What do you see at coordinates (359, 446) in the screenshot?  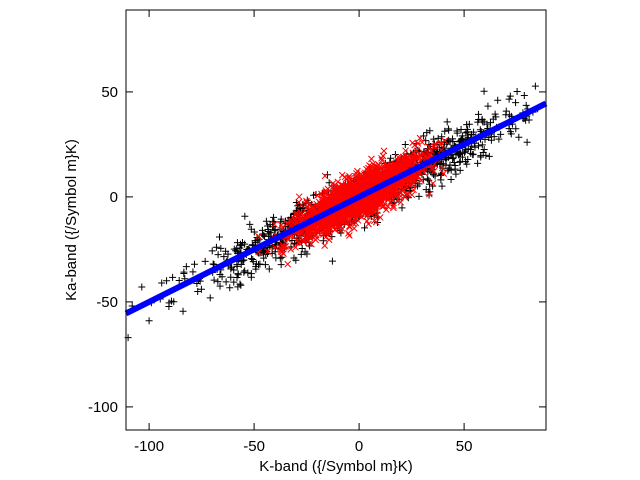 I see `x-tick-label: 0` at bounding box center [359, 446].